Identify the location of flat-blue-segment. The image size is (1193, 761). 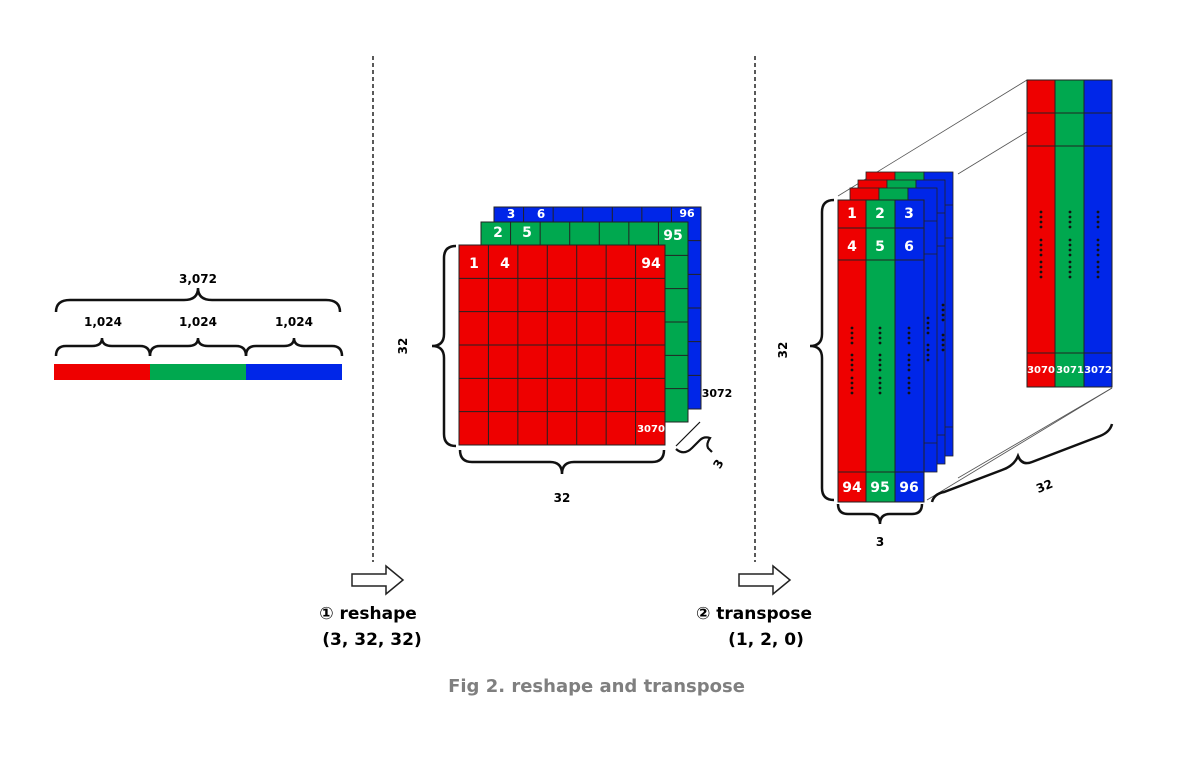
(294, 372).